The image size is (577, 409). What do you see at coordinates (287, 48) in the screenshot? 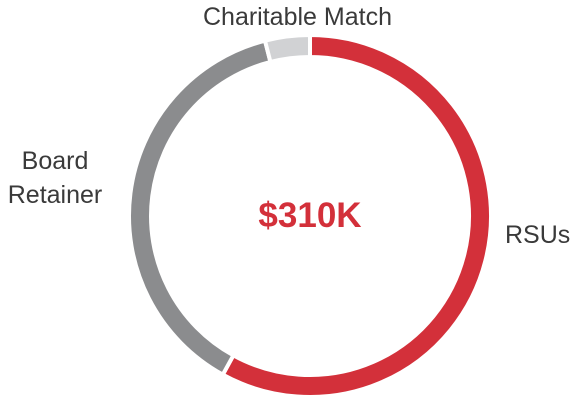
I see `donut-slice` at bounding box center [287, 48].